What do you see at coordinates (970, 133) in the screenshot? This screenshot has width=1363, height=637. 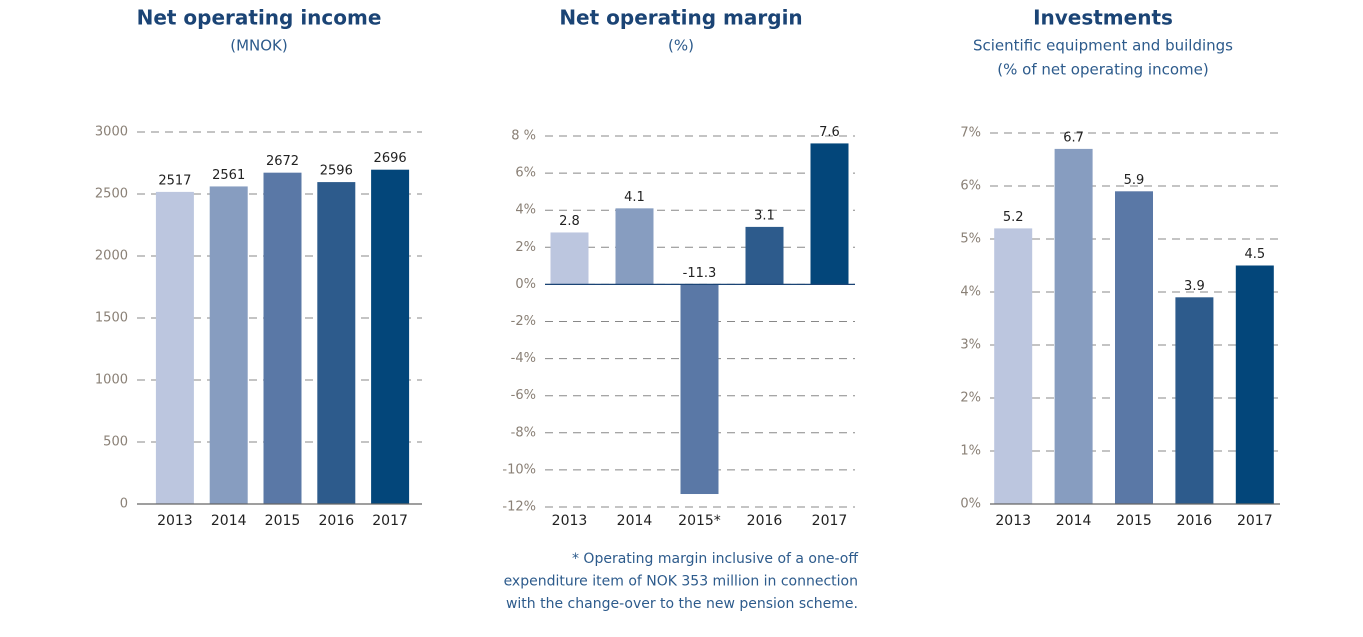 I see `y-tick-label: 7%` at bounding box center [970, 133].